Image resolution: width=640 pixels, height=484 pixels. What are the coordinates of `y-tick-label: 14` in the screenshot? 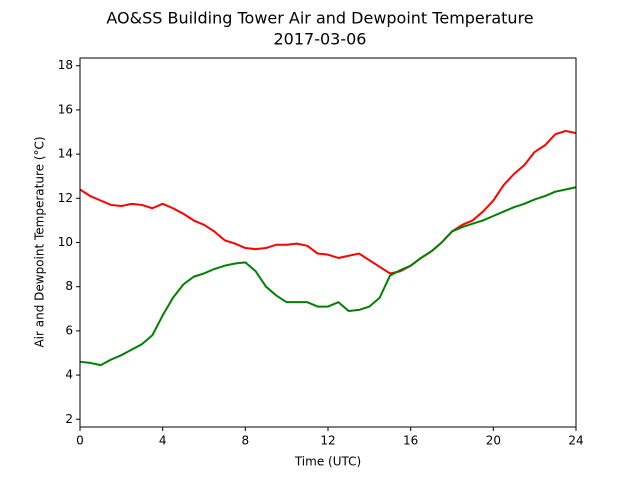 It's located at (65, 154).